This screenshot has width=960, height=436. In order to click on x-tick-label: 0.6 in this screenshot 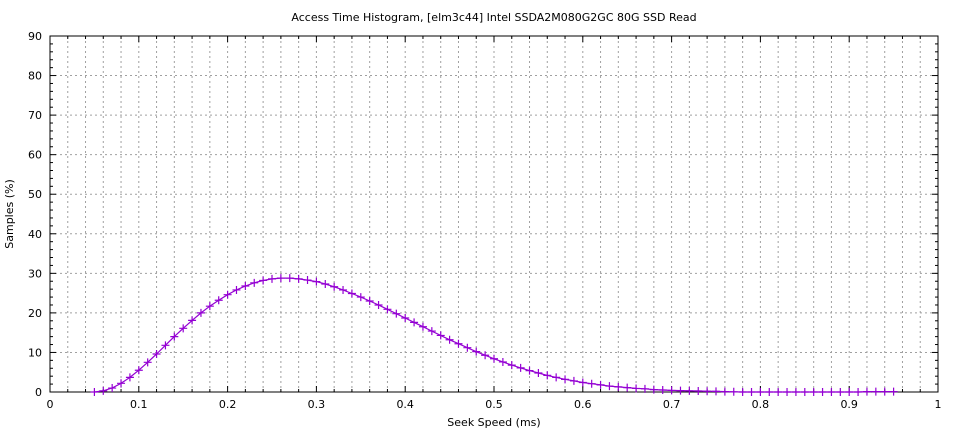, I will do `click(583, 404)`.